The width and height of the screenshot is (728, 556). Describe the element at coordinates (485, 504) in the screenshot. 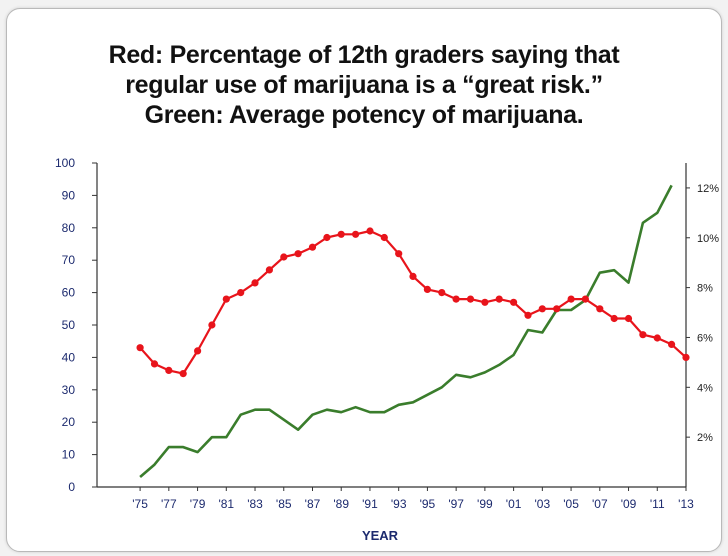

I see `x-tick-label: '99` at that location.